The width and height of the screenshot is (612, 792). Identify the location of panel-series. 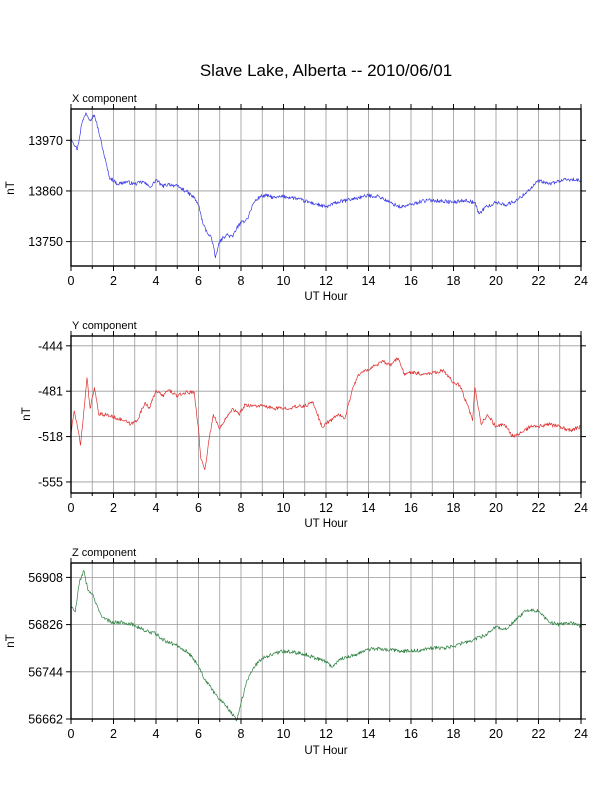
(326, 414).